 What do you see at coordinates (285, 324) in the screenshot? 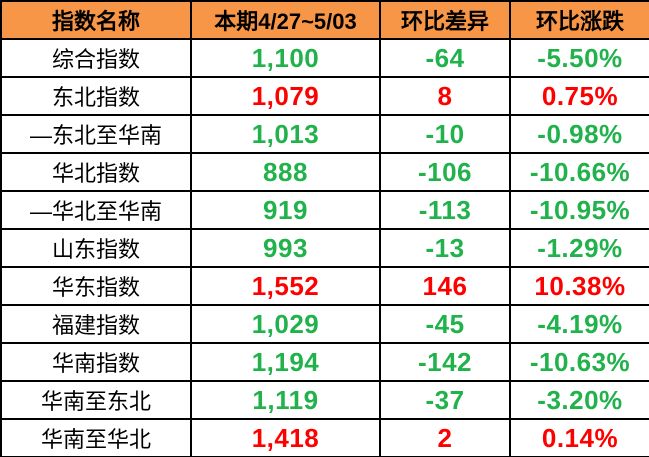
I see `current-value-cell: 1,029` at bounding box center [285, 324].